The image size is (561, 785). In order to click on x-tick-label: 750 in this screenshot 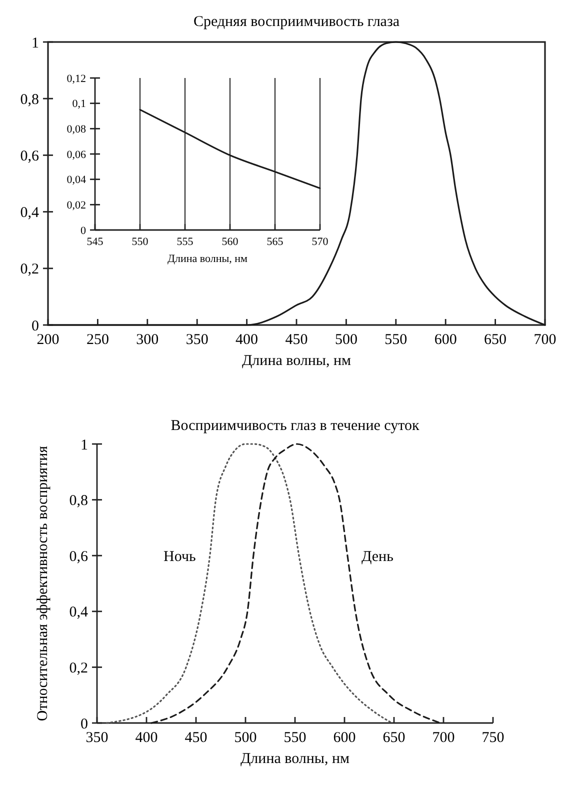, I will do `click(493, 738)`.